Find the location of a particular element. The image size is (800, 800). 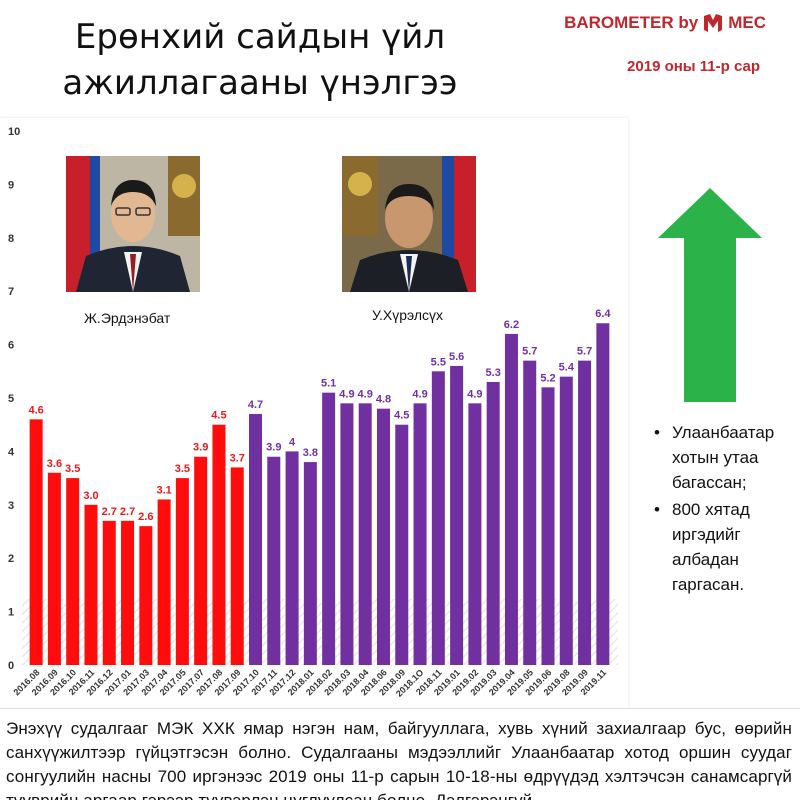

bar-value-label: 4.8 is located at coordinates (383, 400).